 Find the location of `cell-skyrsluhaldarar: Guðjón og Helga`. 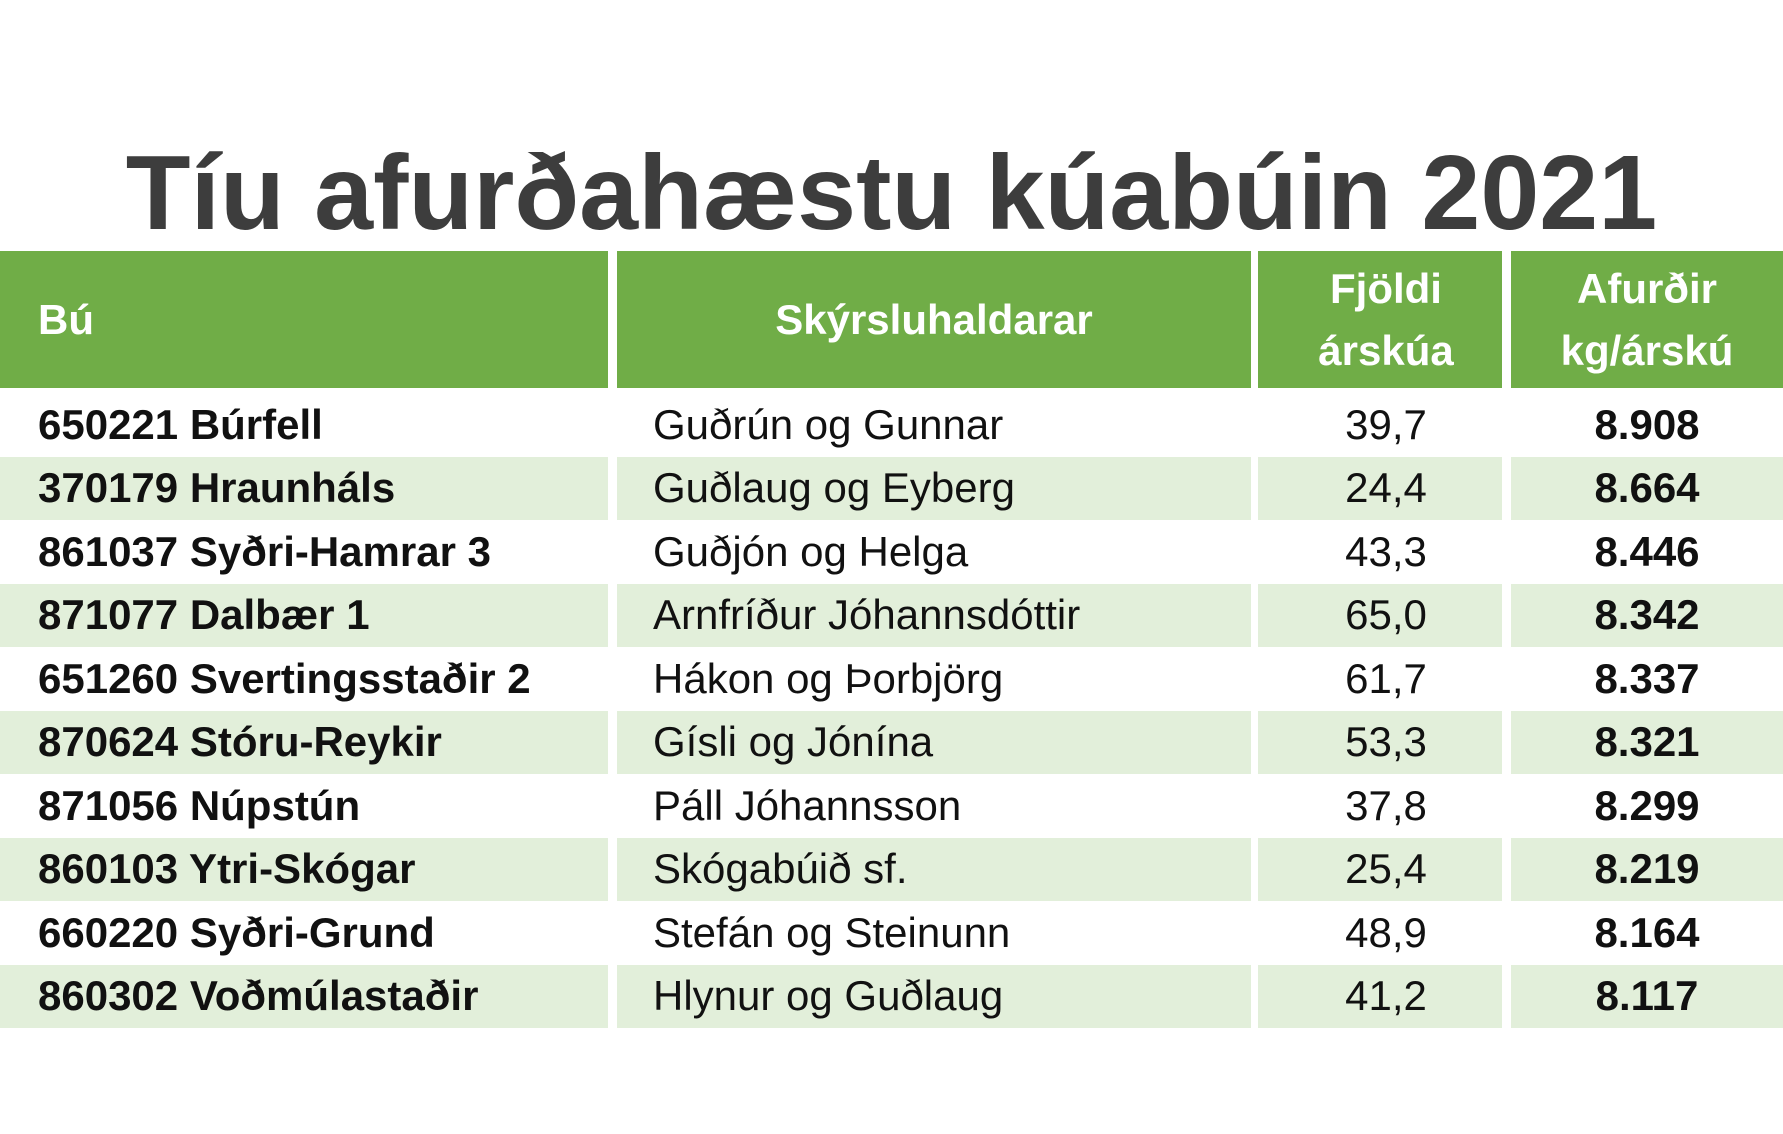

cell-skyrsluhaldarar: Guðjón og Helga is located at coordinates (811, 551).